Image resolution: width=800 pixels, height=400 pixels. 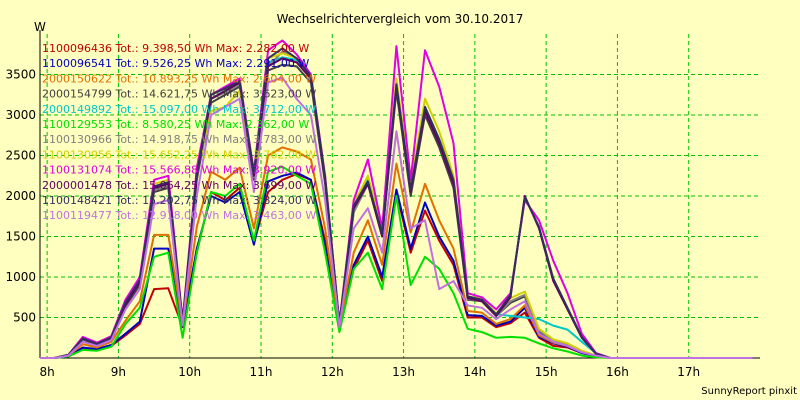 I want to click on x-tick-label-2: 10h, so click(x=189, y=372).